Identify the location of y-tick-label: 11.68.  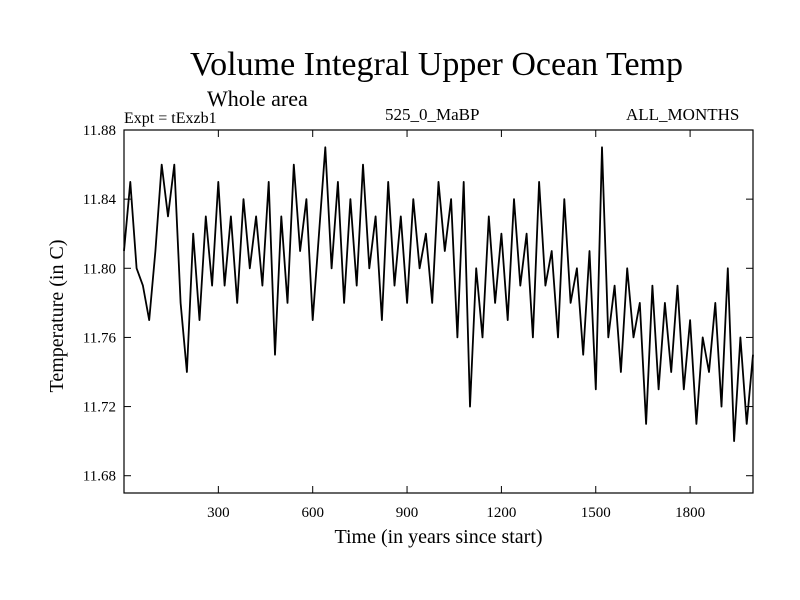
(99, 477).